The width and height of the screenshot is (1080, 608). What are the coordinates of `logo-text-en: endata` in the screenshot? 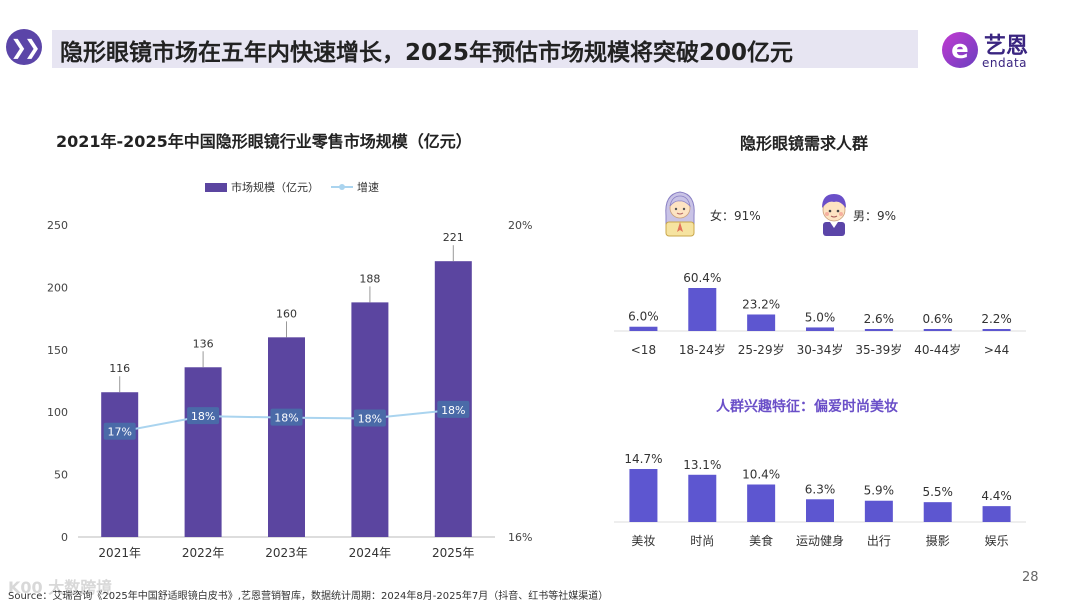 It's located at (1005, 63).